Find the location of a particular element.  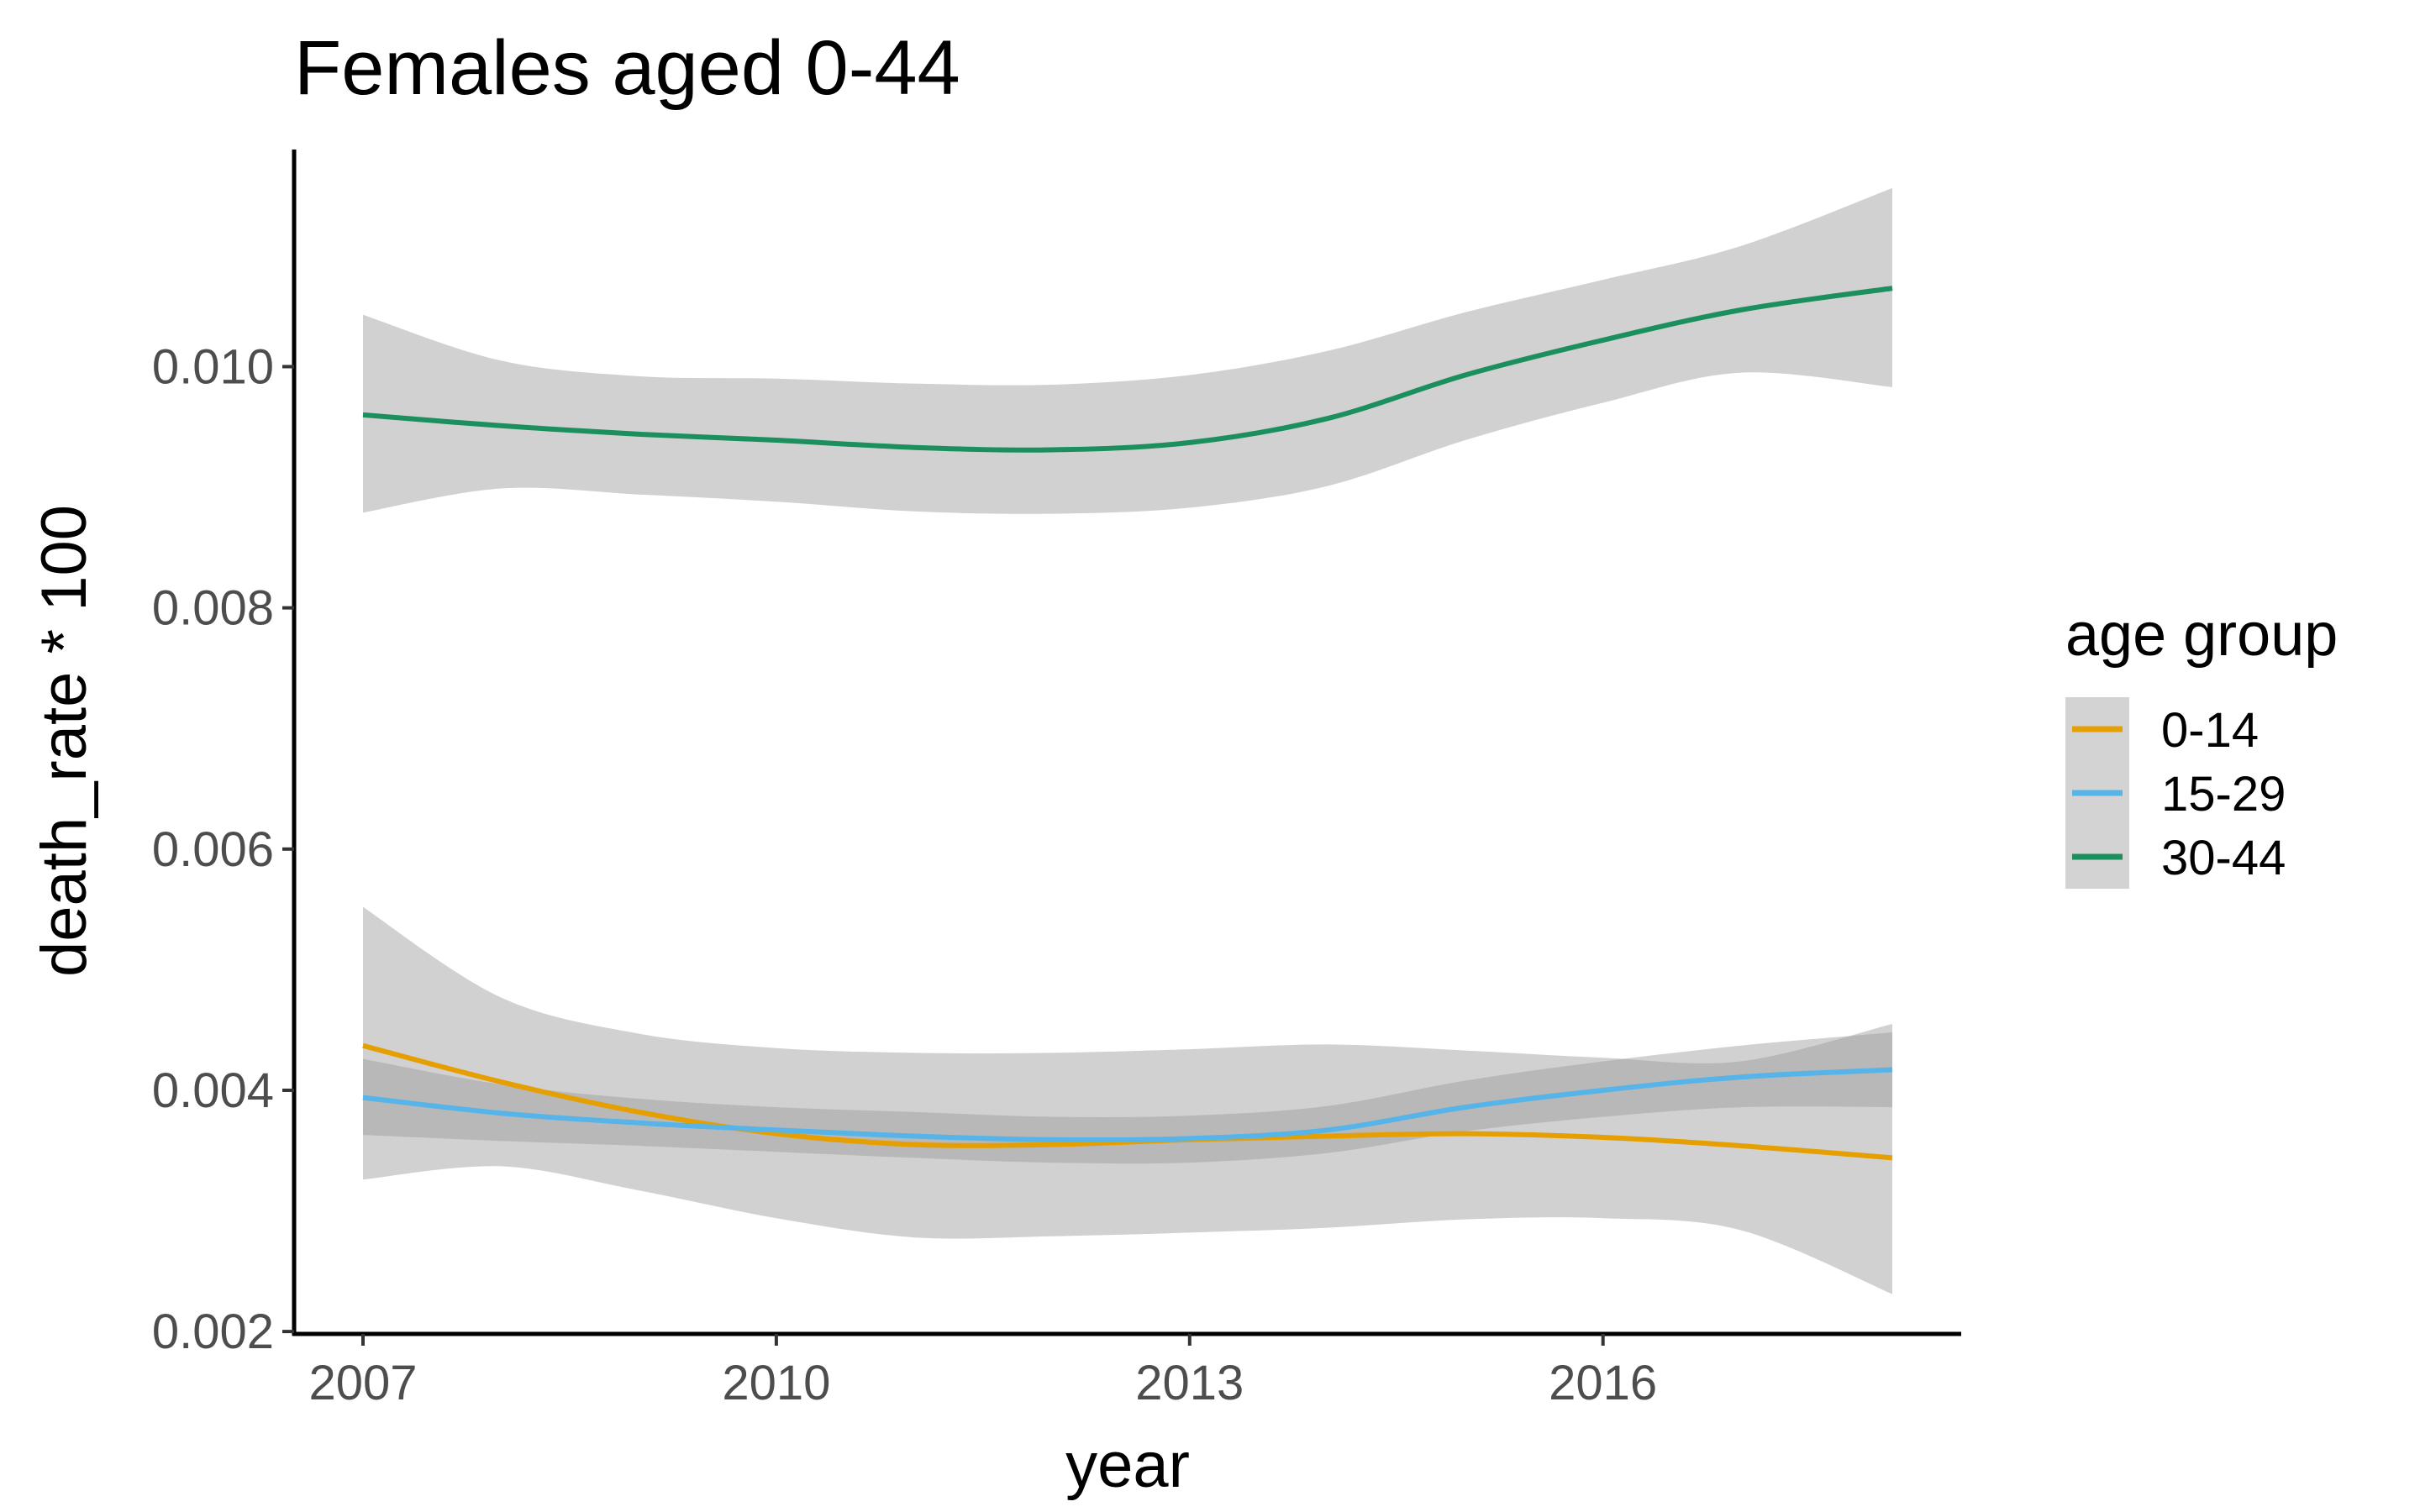

y-tick-label: 0.010 is located at coordinates (213, 366).